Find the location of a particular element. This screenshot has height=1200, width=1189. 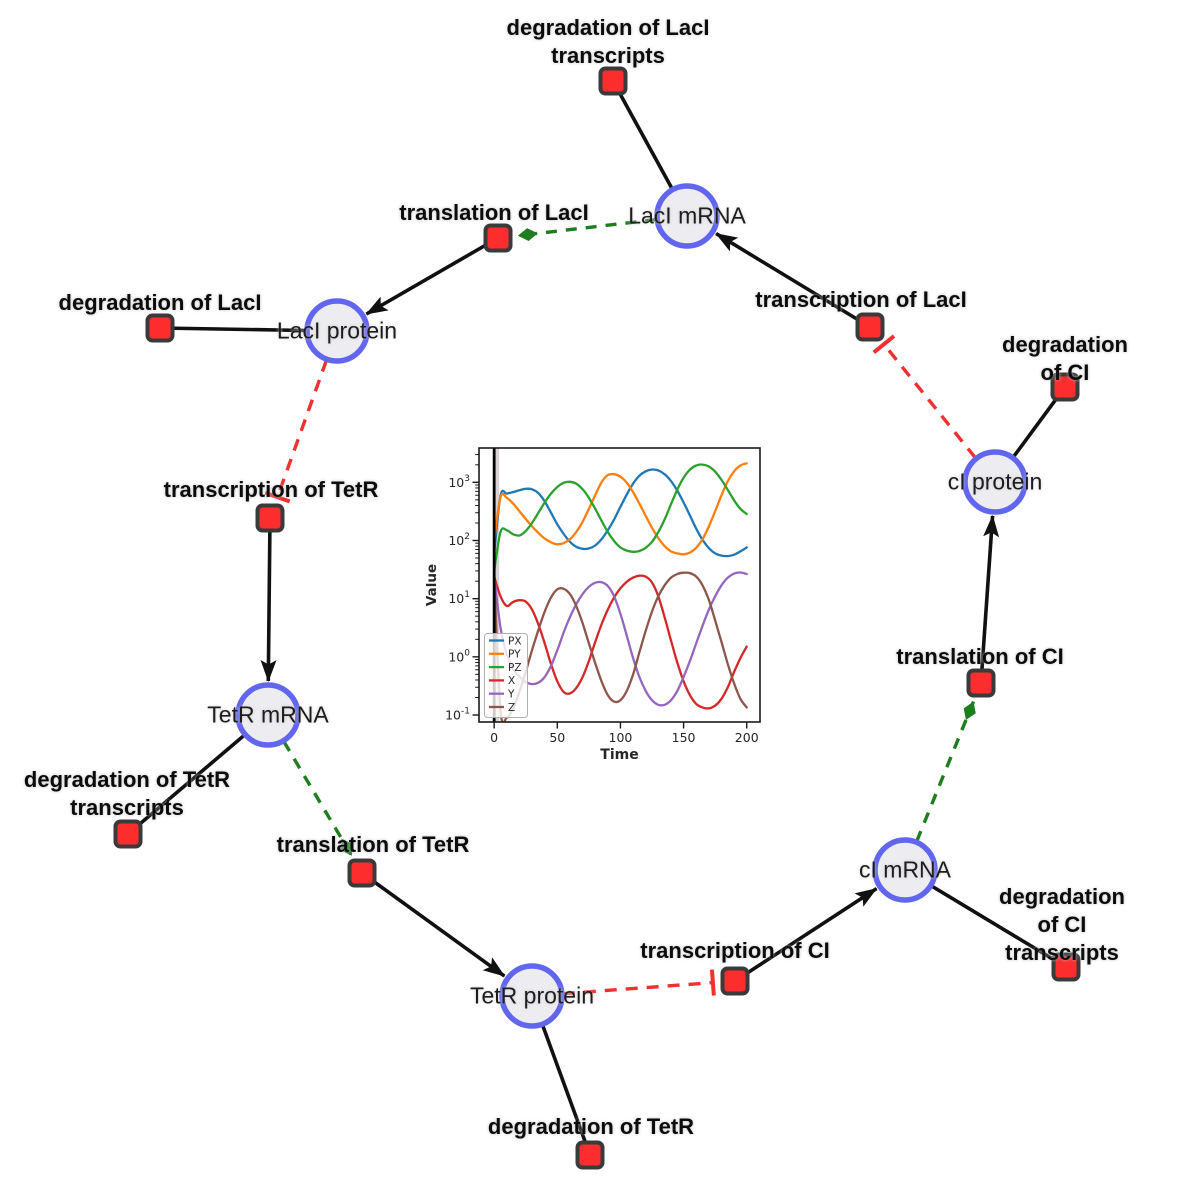

edge-transcription-laci-to-laci-mrna is located at coordinates (793, 280).